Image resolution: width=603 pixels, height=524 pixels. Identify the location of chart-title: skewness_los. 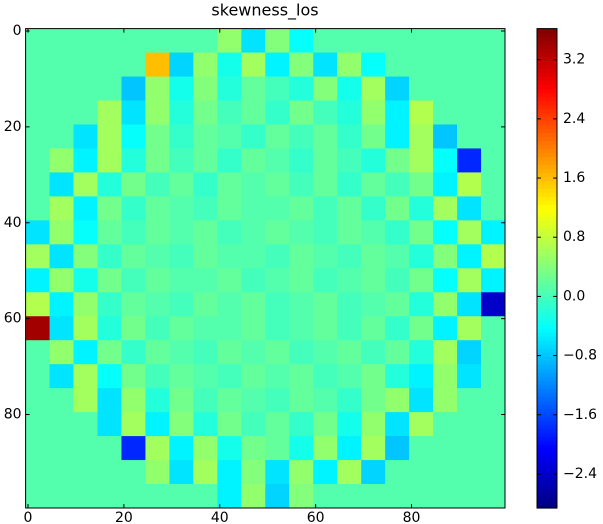
(264, 11).